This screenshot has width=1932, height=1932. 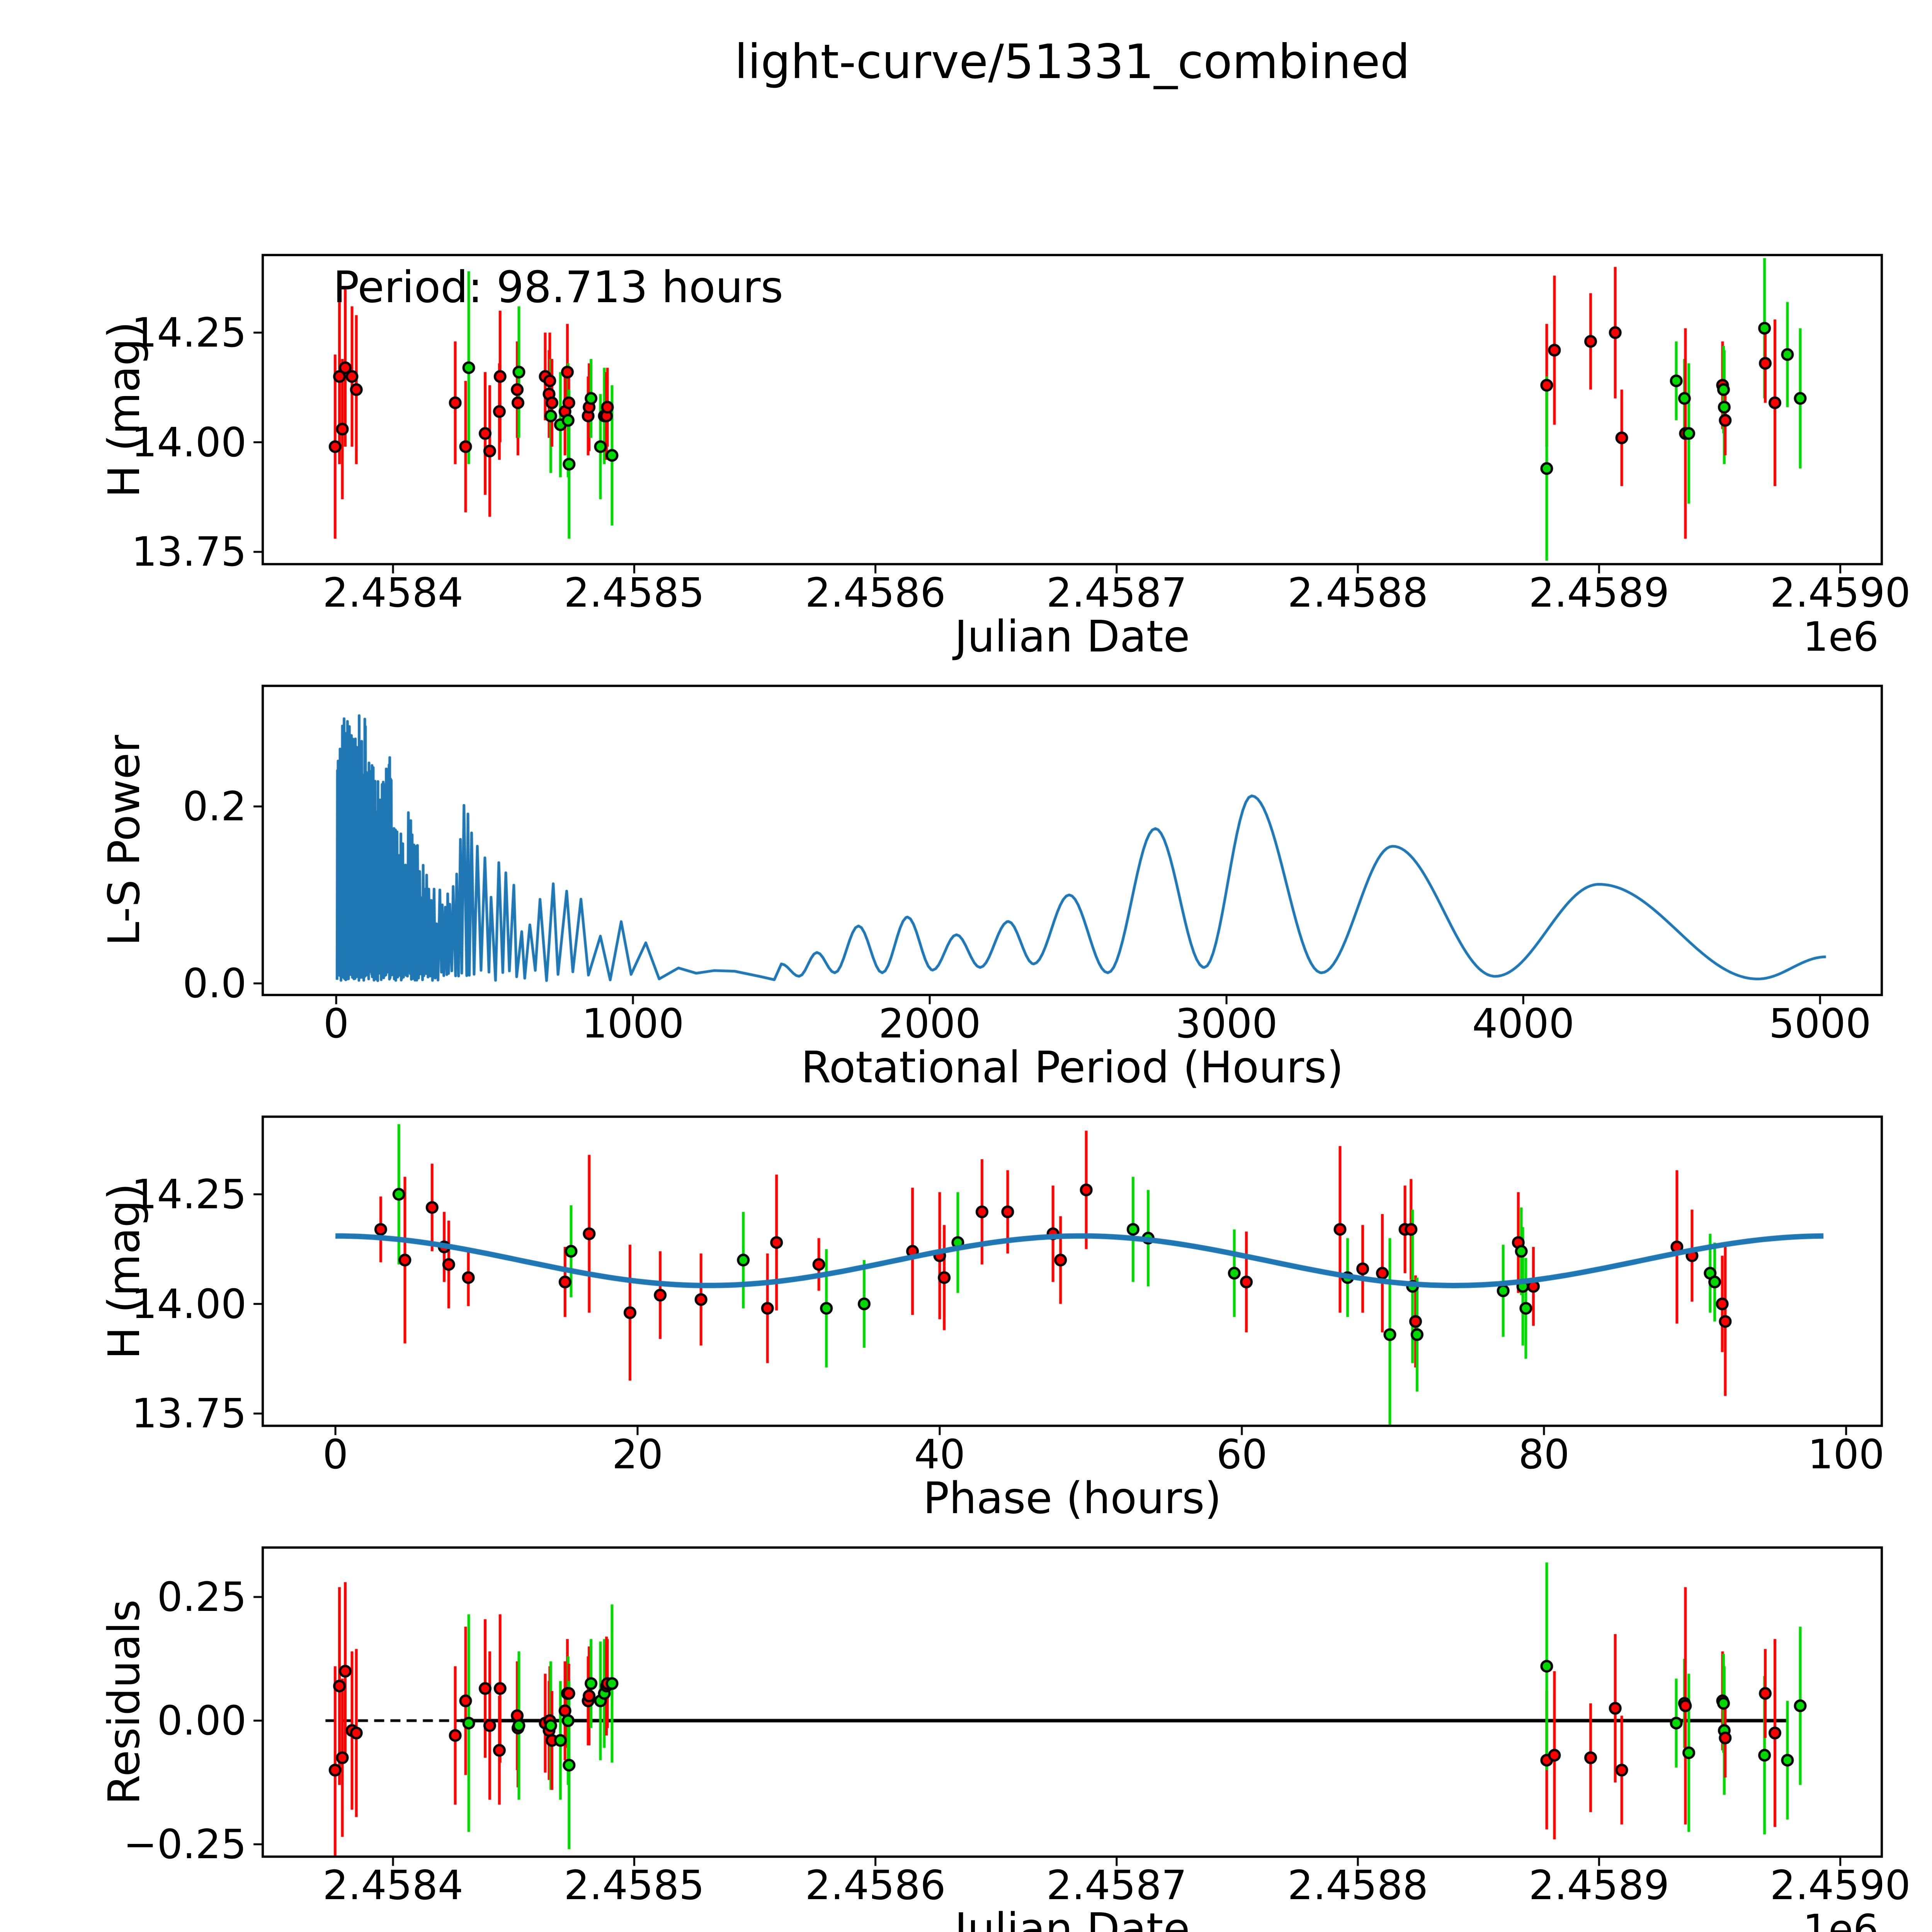 What do you see at coordinates (1600, 1885) in the screenshot?
I see `panel4-xtick-2.4589: 2.4589` at bounding box center [1600, 1885].